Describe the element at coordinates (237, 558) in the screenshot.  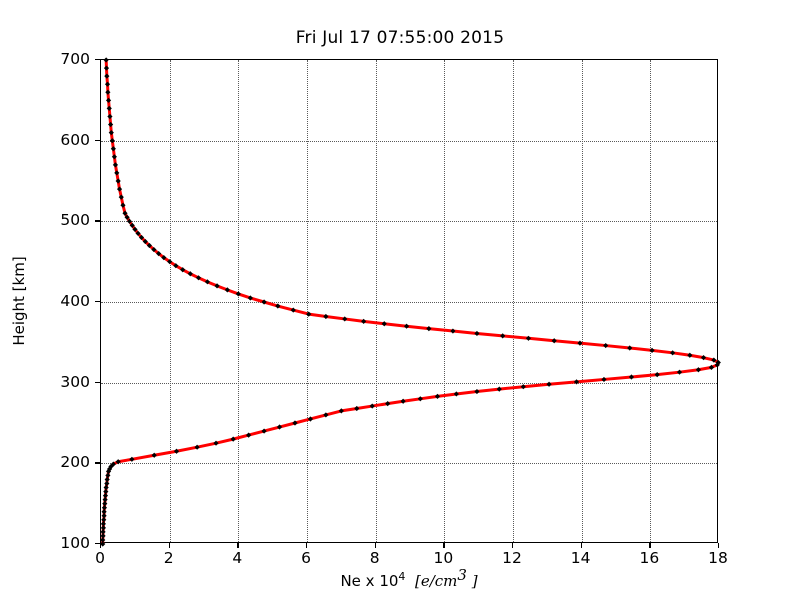
I see `x-tick-label: 4` at that location.